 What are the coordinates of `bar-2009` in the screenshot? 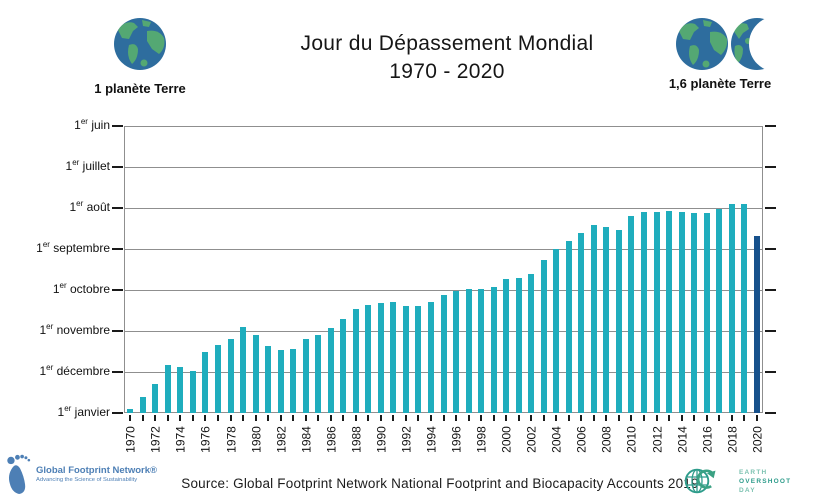 It's located at (618, 321).